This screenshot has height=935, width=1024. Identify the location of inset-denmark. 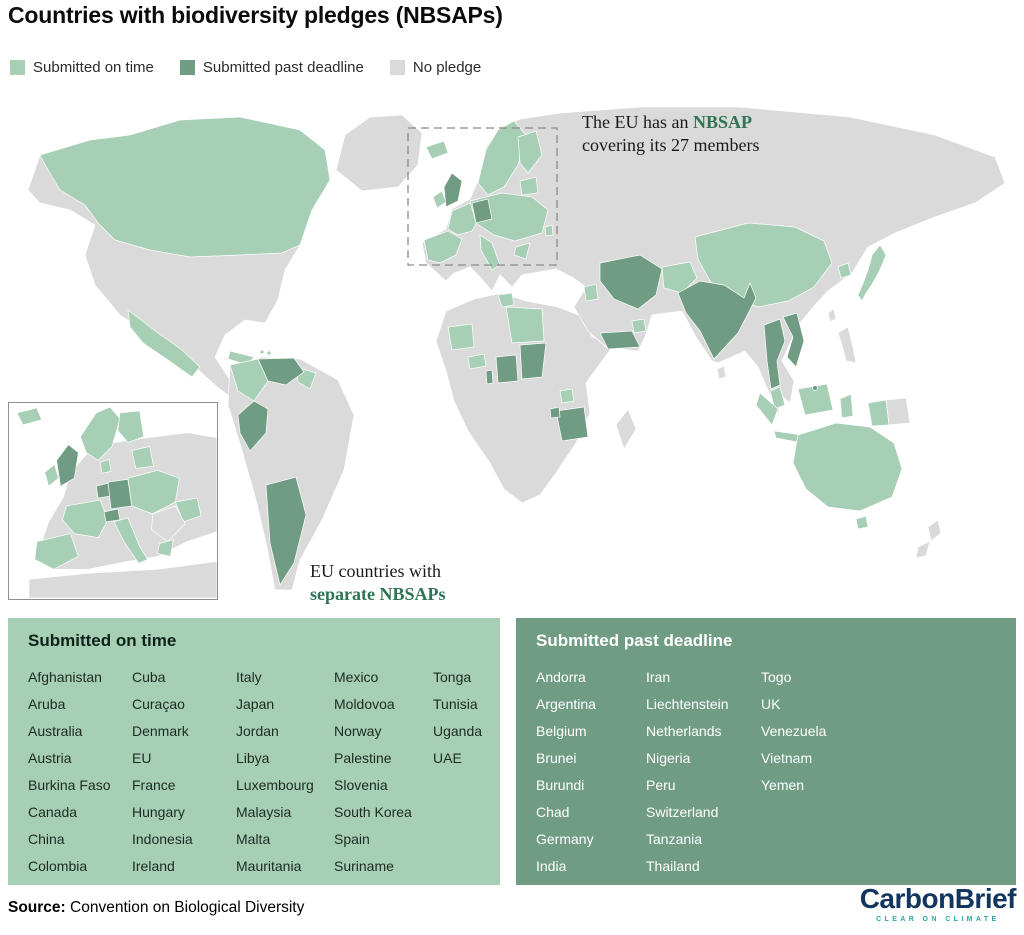
(105, 466).